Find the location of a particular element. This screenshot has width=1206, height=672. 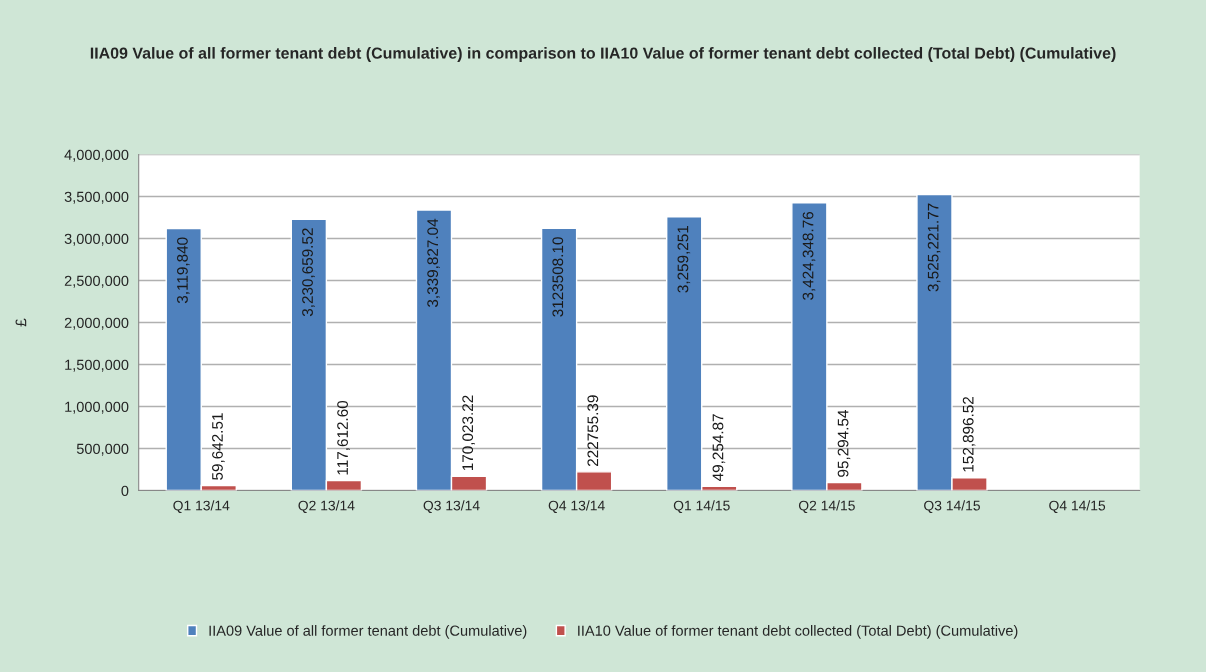

x-tick-label: Q3 13/14 is located at coordinates (451, 506).